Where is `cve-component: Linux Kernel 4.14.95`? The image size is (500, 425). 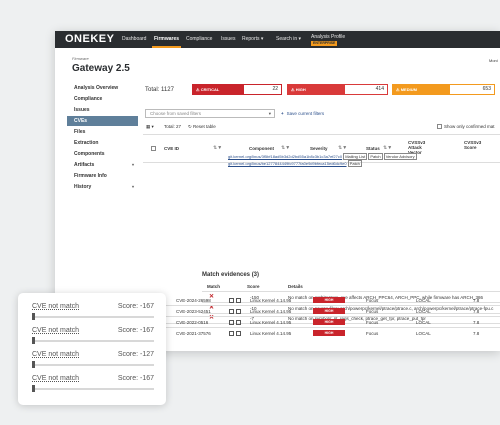
cve-component: Linux Kernel 4.14.95 is located at coordinates (271, 333).